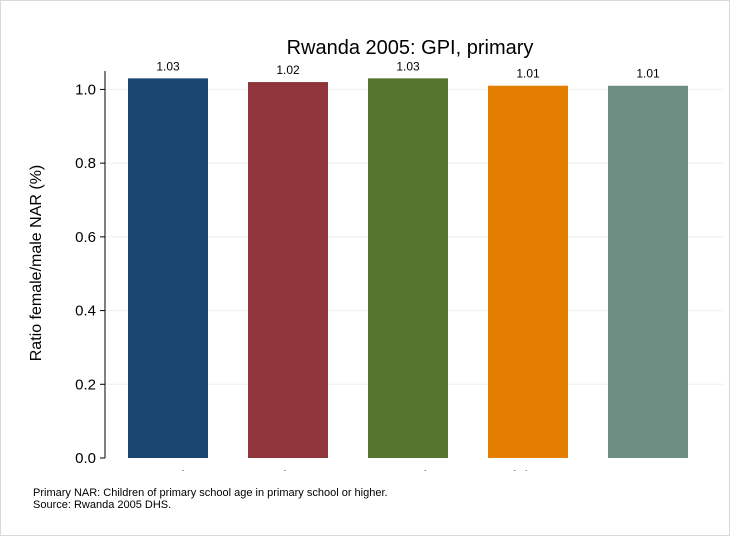 Image resolution: width=730 pixels, height=536 pixels. Describe the element at coordinates (85, 458) in the screenshot. I see `y-tick-label: 0.0` at that location.